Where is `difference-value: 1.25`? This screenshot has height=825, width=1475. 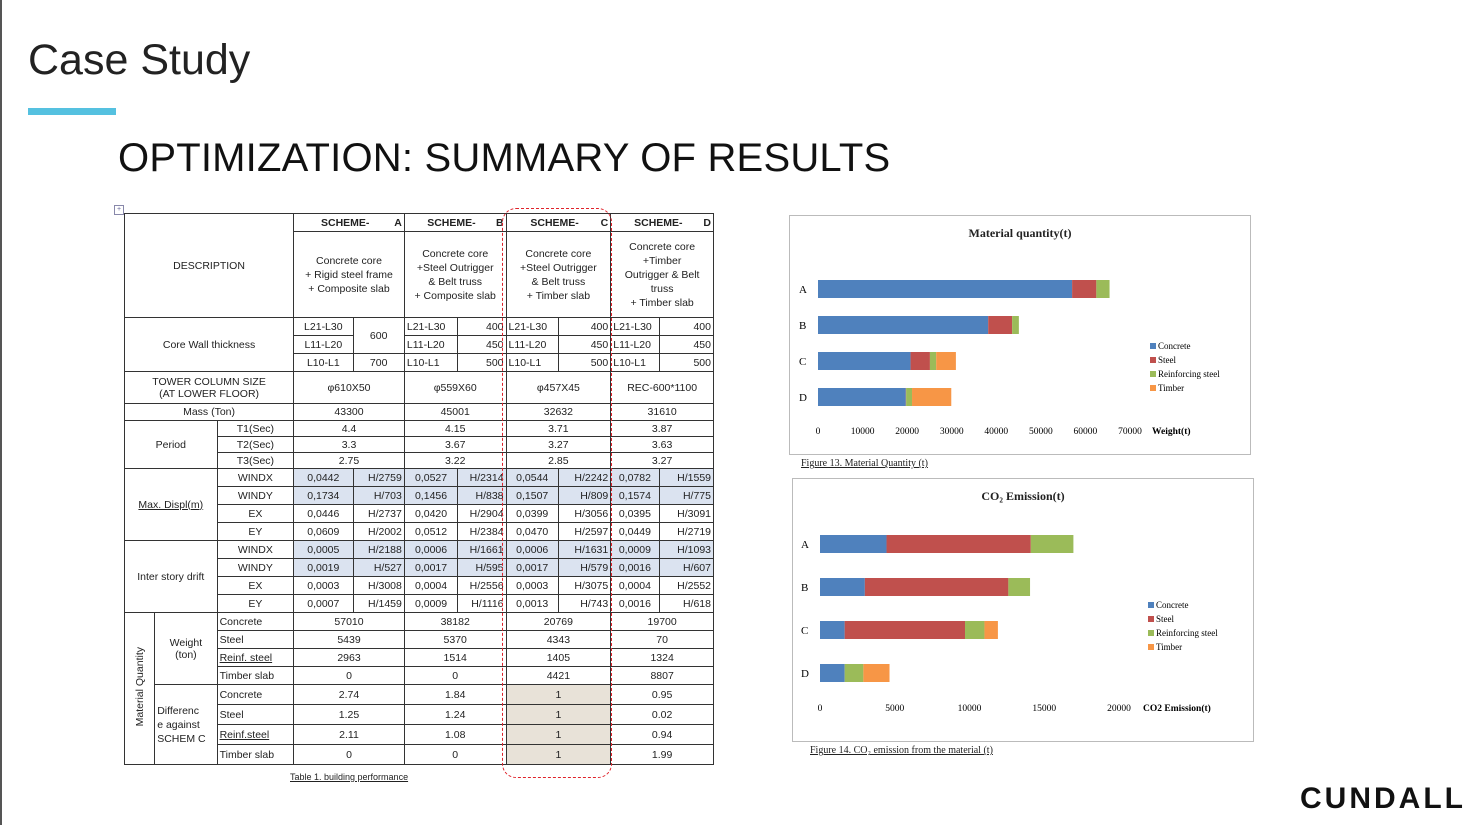 difference-value: 1.25 is located at coordinates (349, 714).